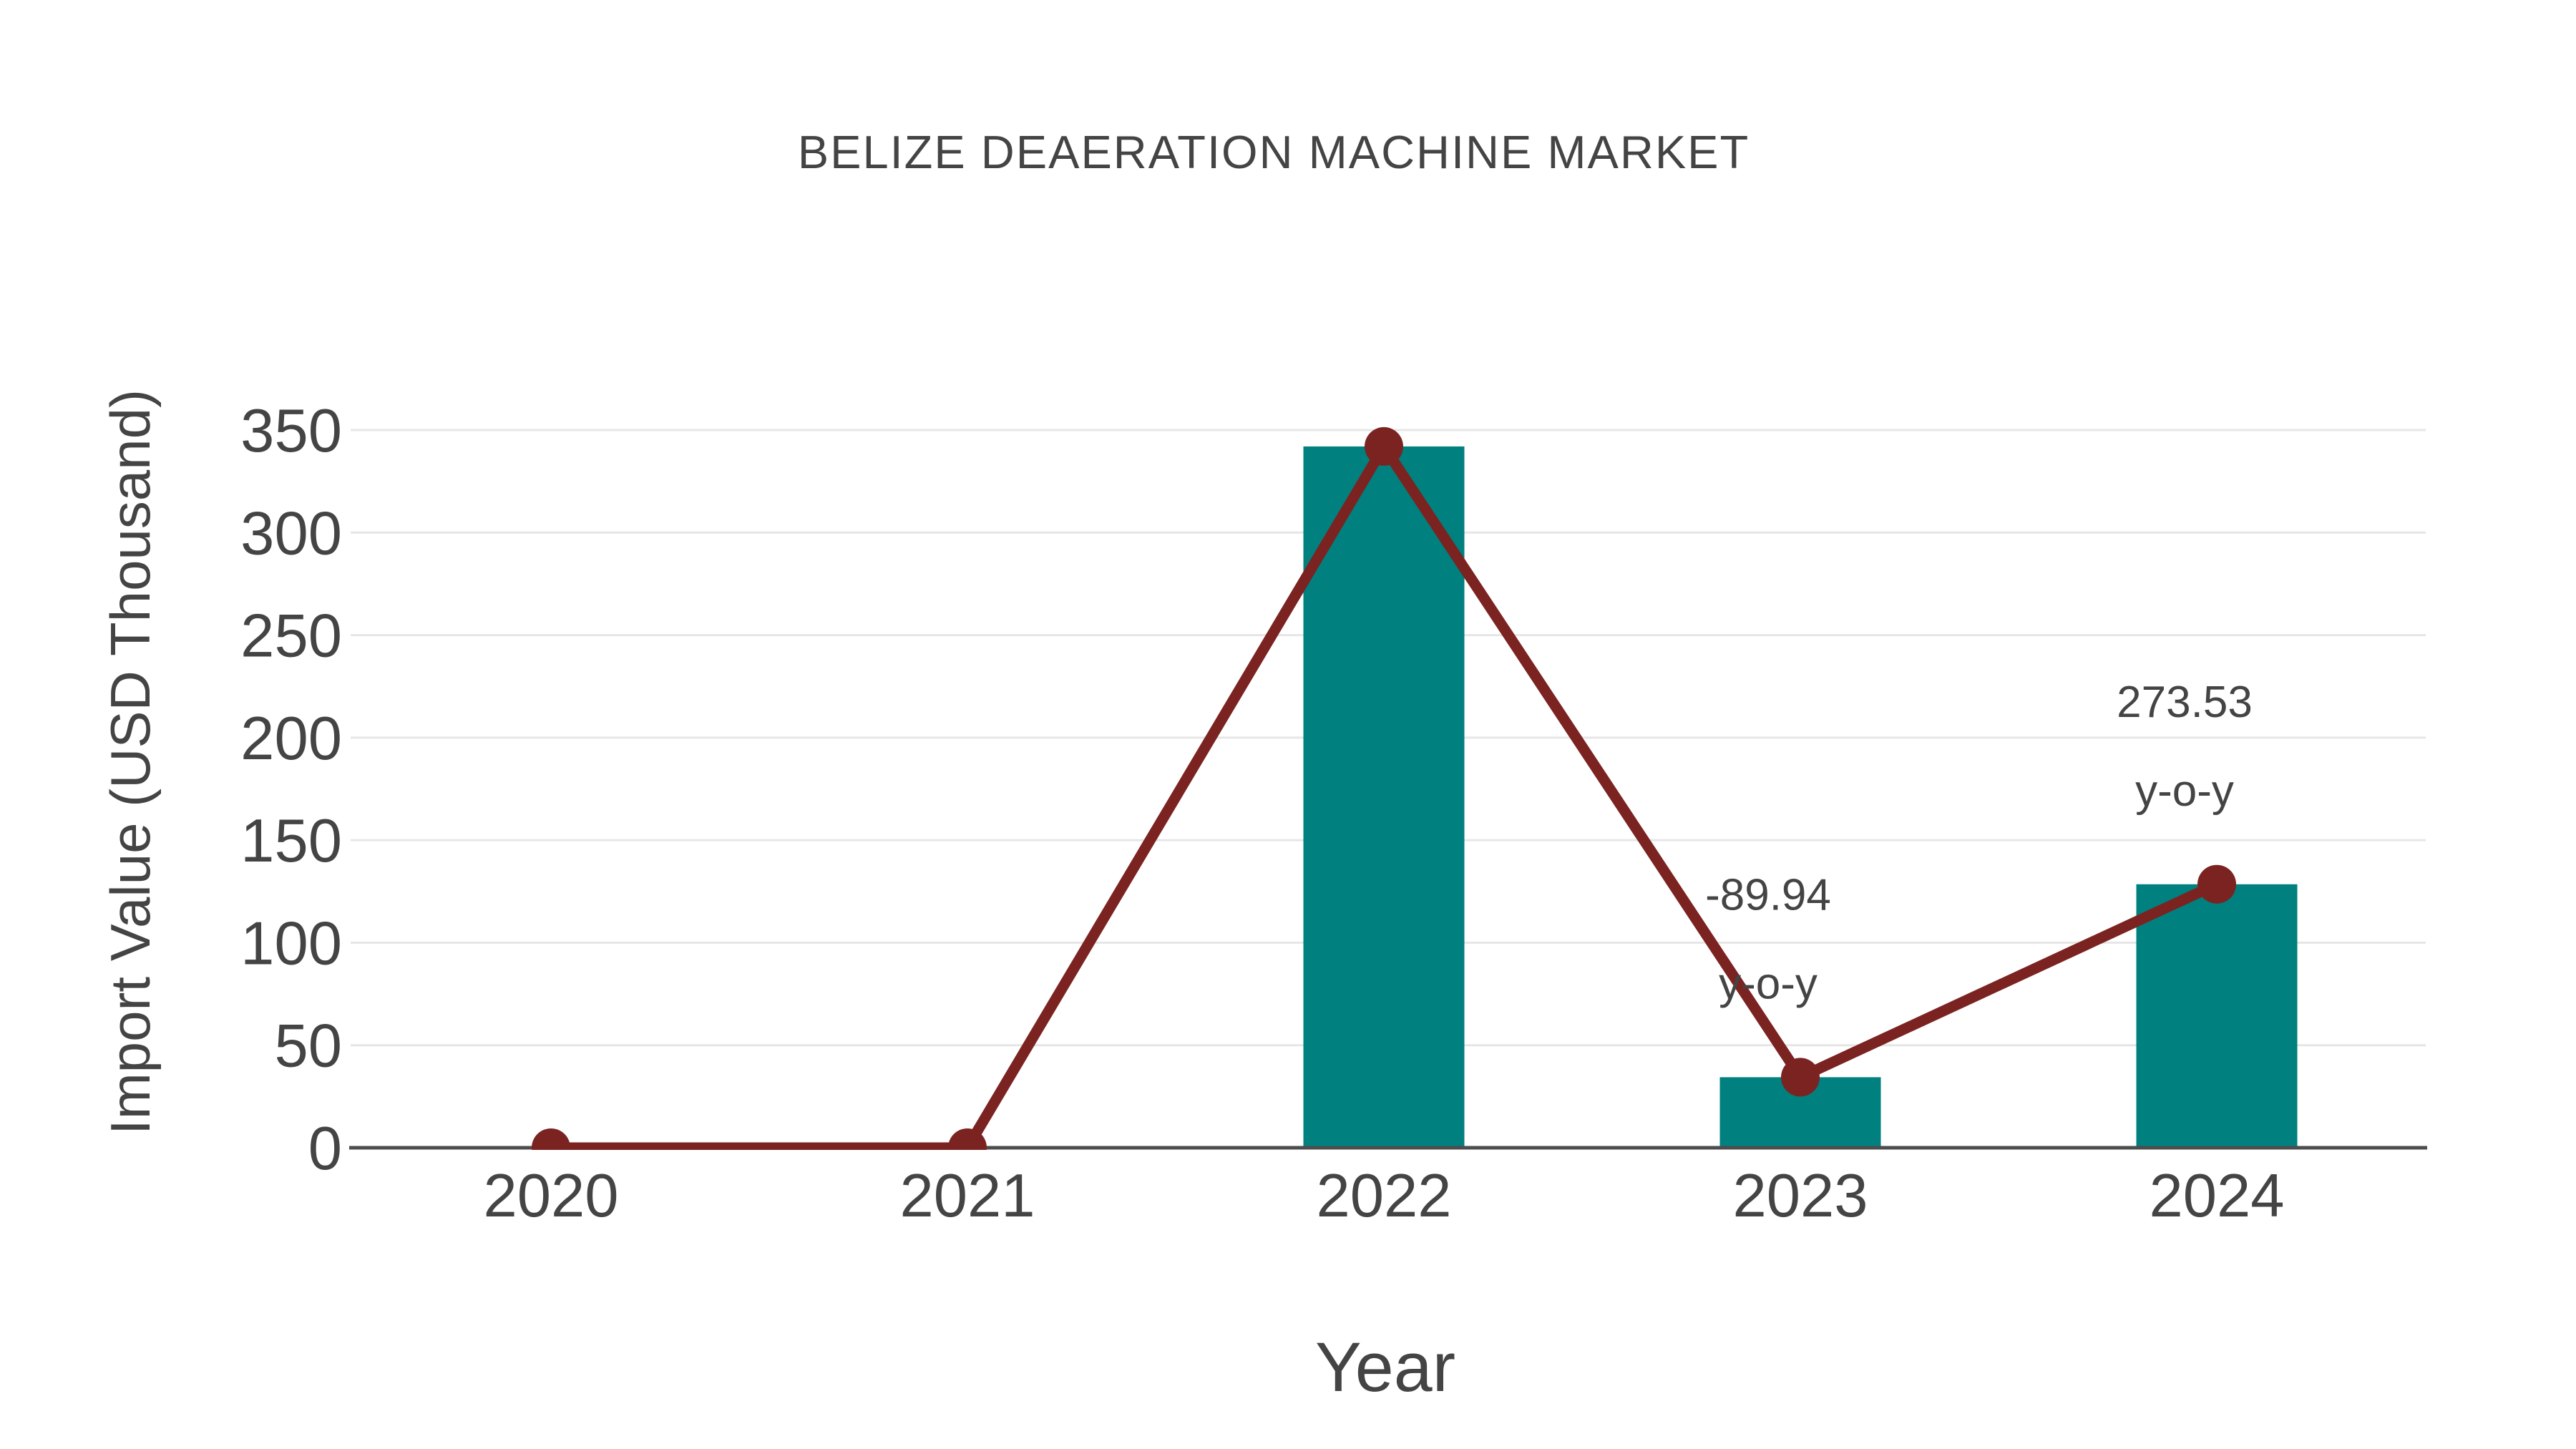  Describe the element at coordinates (291, 533) in the screenshot. I see `y-tick-300: 300` at that location.